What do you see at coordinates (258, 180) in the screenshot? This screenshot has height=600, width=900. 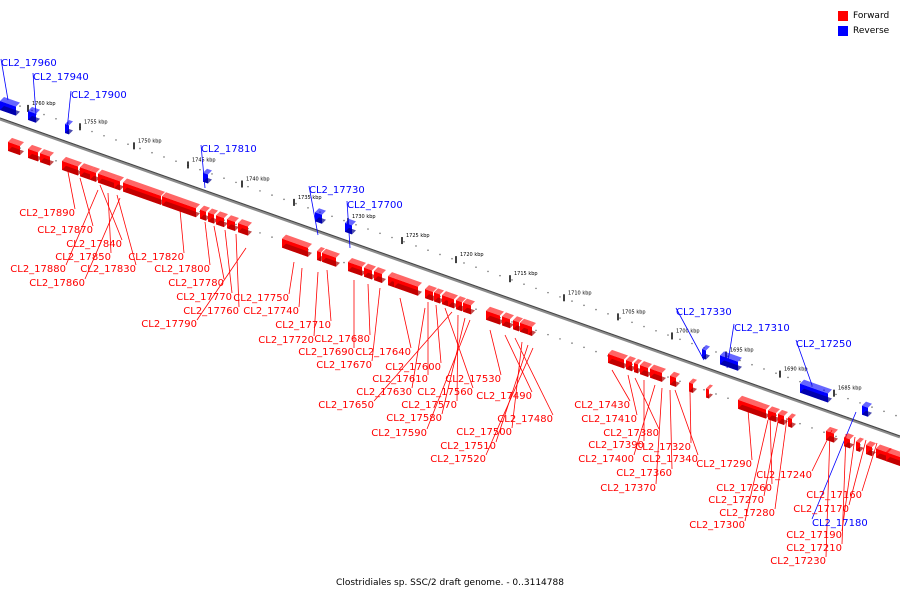 I see `tick-label: 1740 kbp` at bounding box center [258, 180].